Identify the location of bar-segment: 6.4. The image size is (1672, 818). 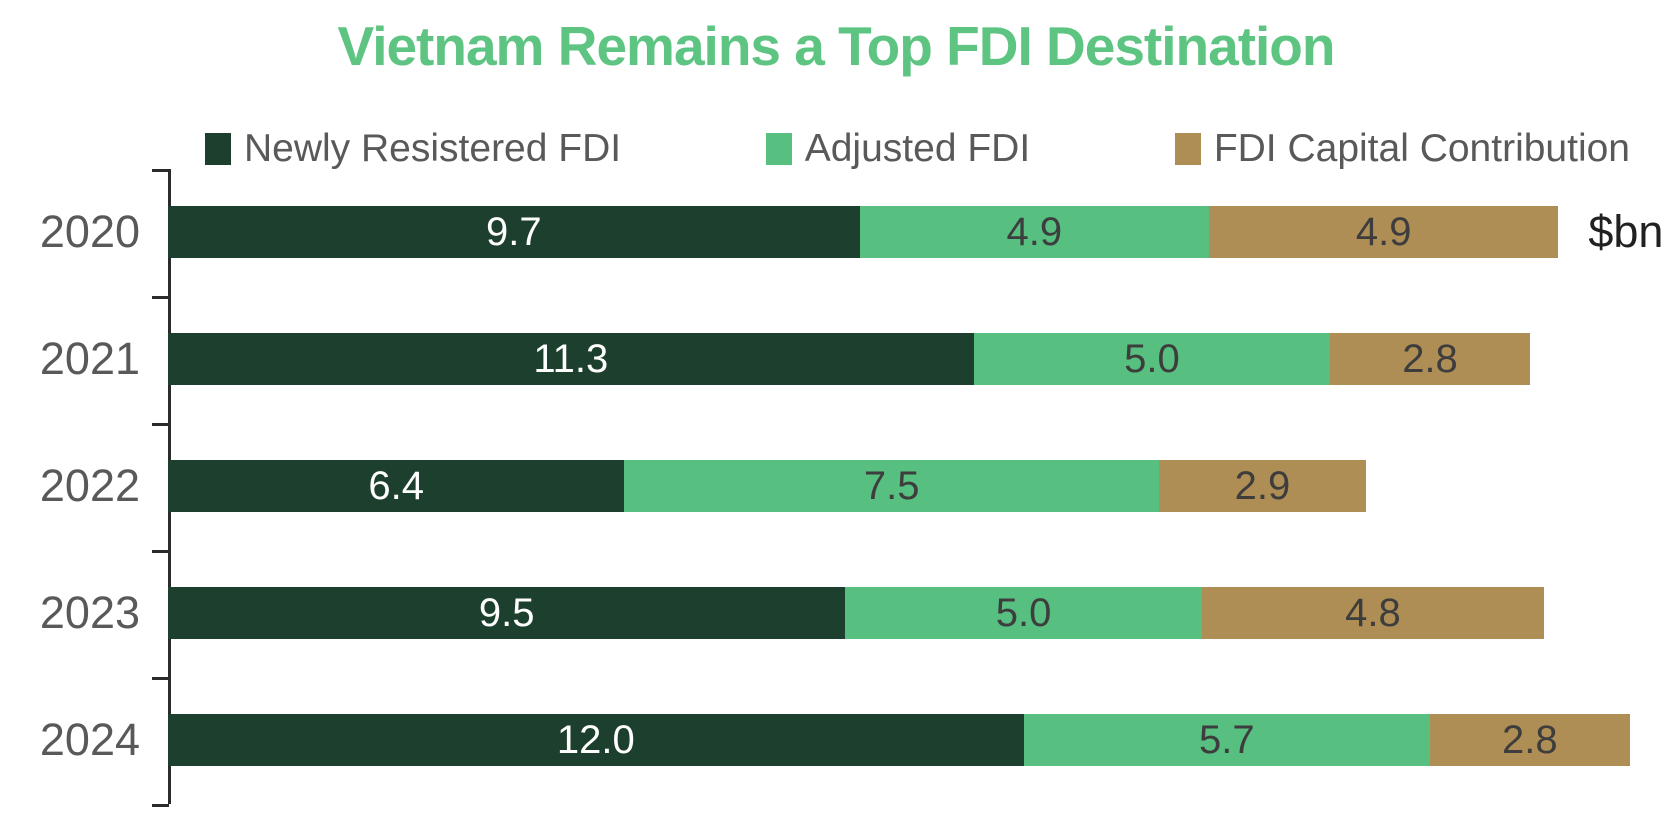
(396, 486).